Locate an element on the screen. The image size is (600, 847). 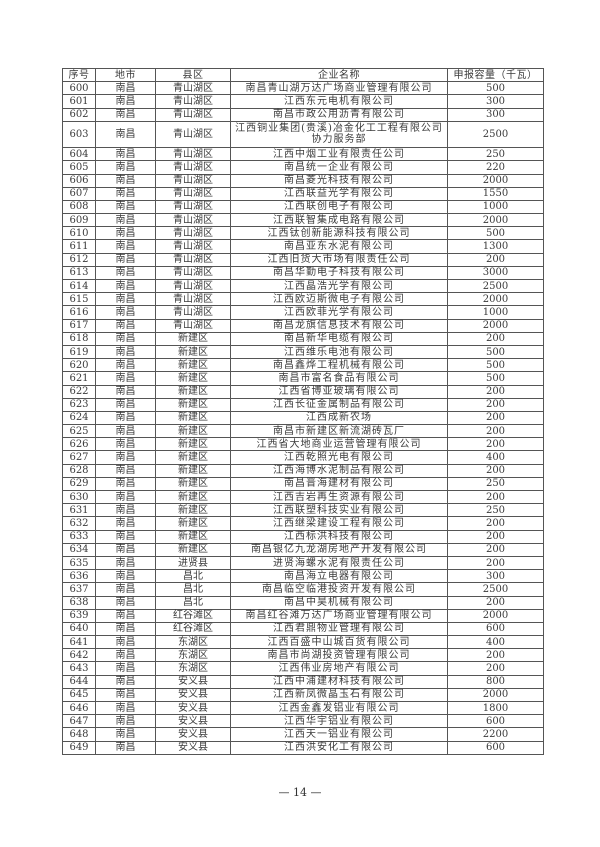
table-row: 633 南昌 新建区 江西标洪科技有限公司 200 is located at coordinates (303, 536).